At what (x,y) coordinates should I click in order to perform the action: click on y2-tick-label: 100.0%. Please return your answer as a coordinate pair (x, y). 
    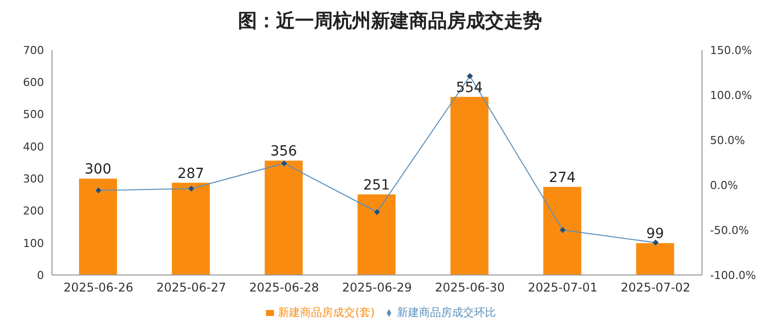
    Looking at the image, I should click on (731, 95).